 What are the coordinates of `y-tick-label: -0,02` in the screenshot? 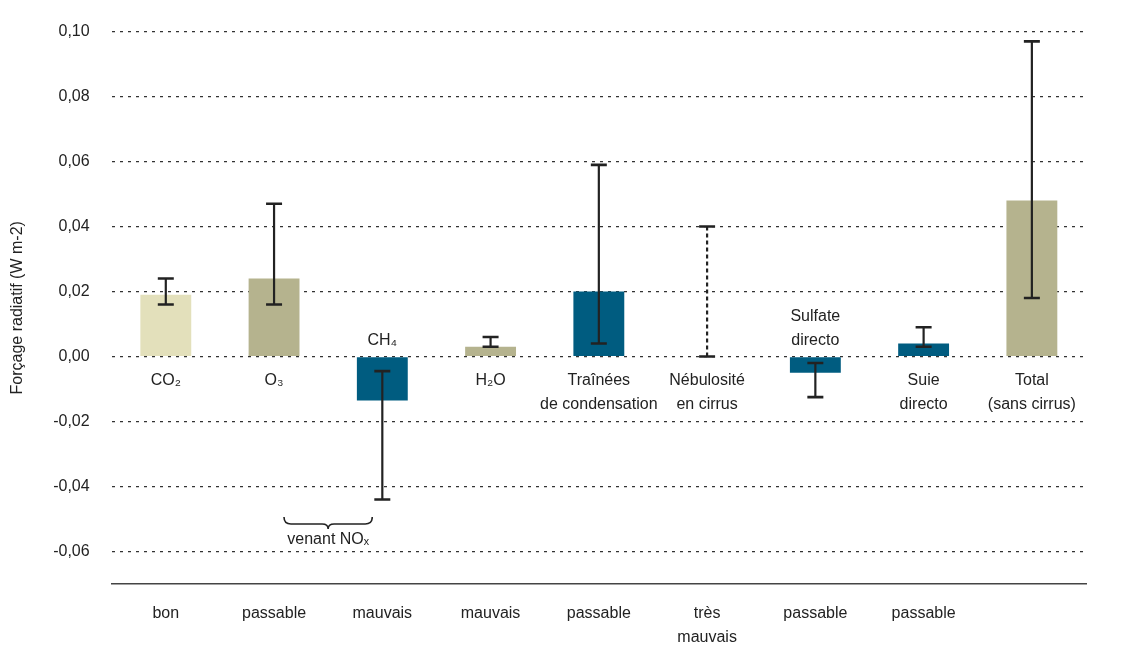 It's located at (71, 420).